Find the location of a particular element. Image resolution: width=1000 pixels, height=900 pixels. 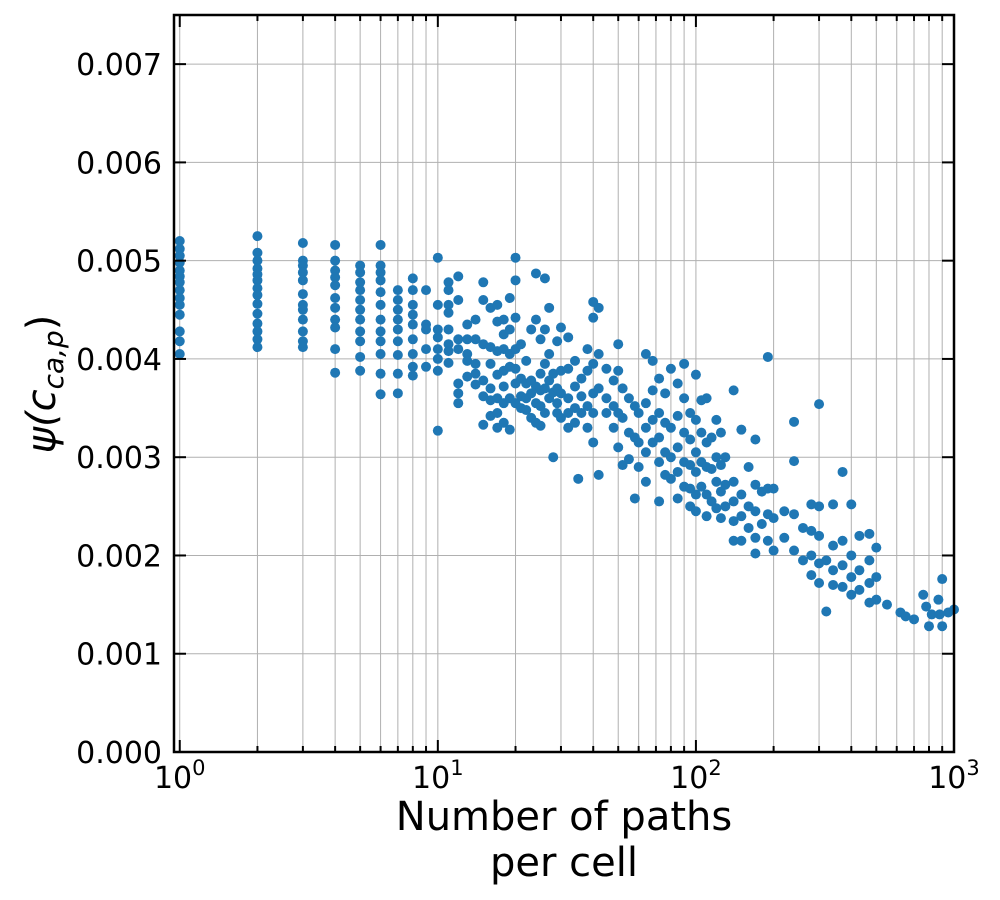

x-tick-label: 10¹ is located at coordinates (438, 776).